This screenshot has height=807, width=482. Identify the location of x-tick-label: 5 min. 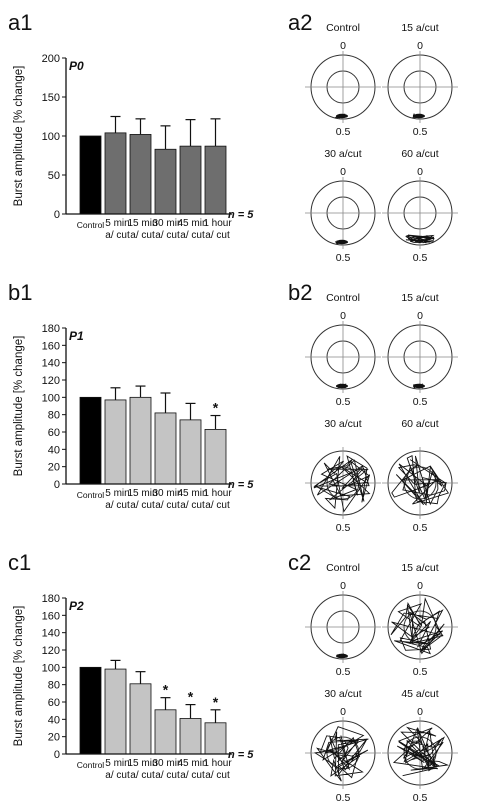
(117, 763).